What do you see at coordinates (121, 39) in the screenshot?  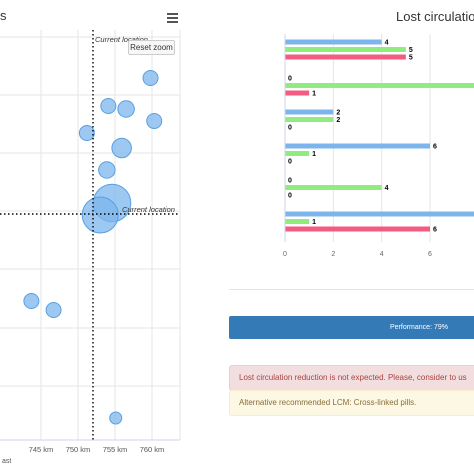 I see `current-location-label-v: Current location` at bounding box center [121, 39].